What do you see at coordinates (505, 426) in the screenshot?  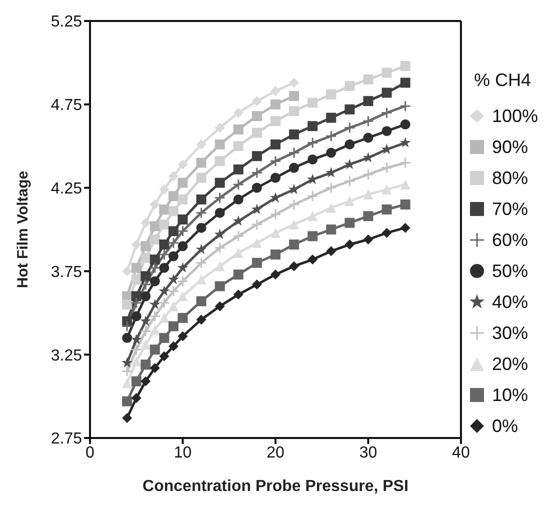 I see `legend-label: 0%` at bounding box center [505, 426].